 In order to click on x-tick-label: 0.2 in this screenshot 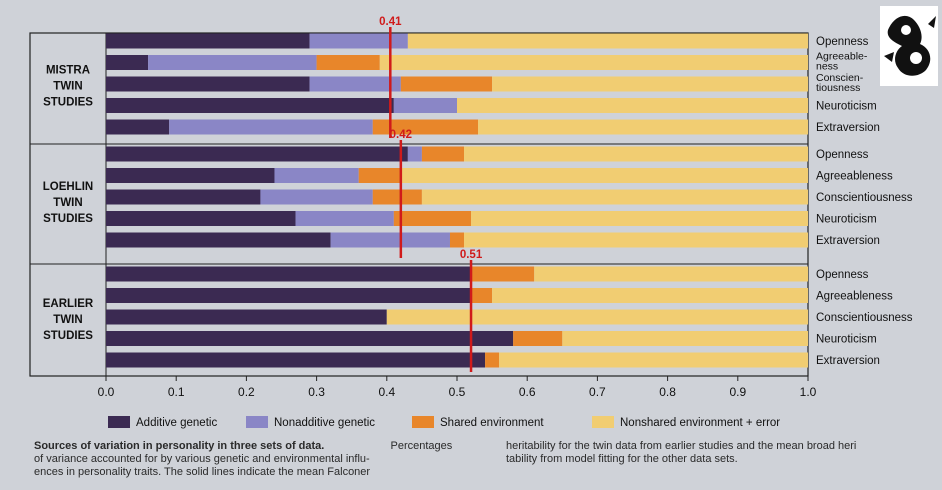, I will do `click(246, 392)`.